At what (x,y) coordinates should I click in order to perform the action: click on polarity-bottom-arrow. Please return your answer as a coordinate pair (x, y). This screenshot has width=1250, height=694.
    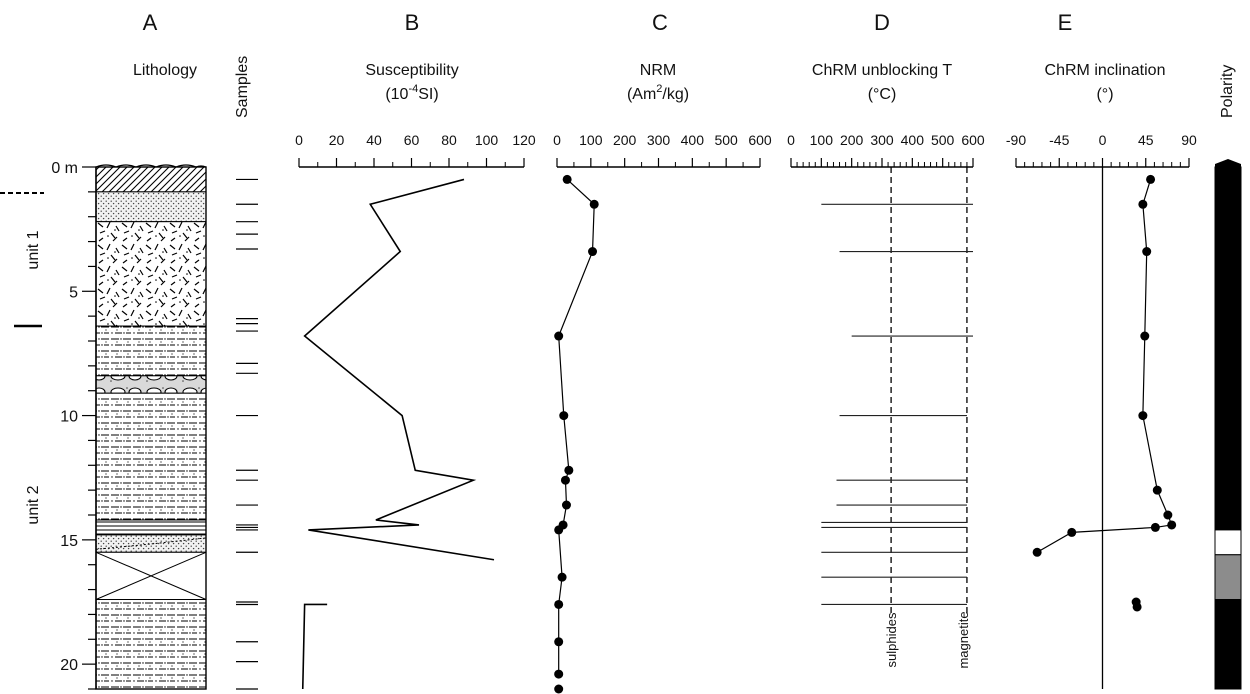
    Looking at the image, I should click on (1228, 686).